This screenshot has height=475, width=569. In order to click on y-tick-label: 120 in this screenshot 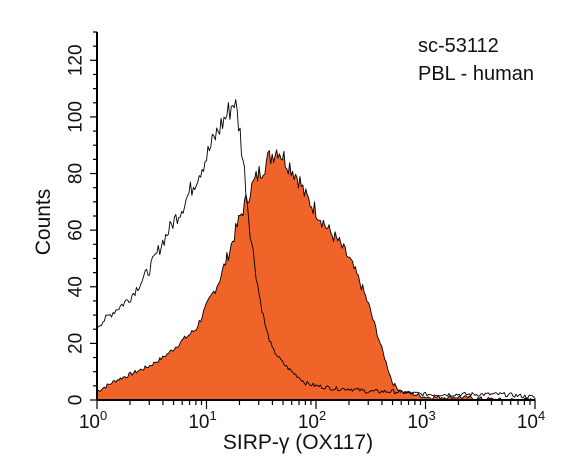, I will do `click(76, 60)`.